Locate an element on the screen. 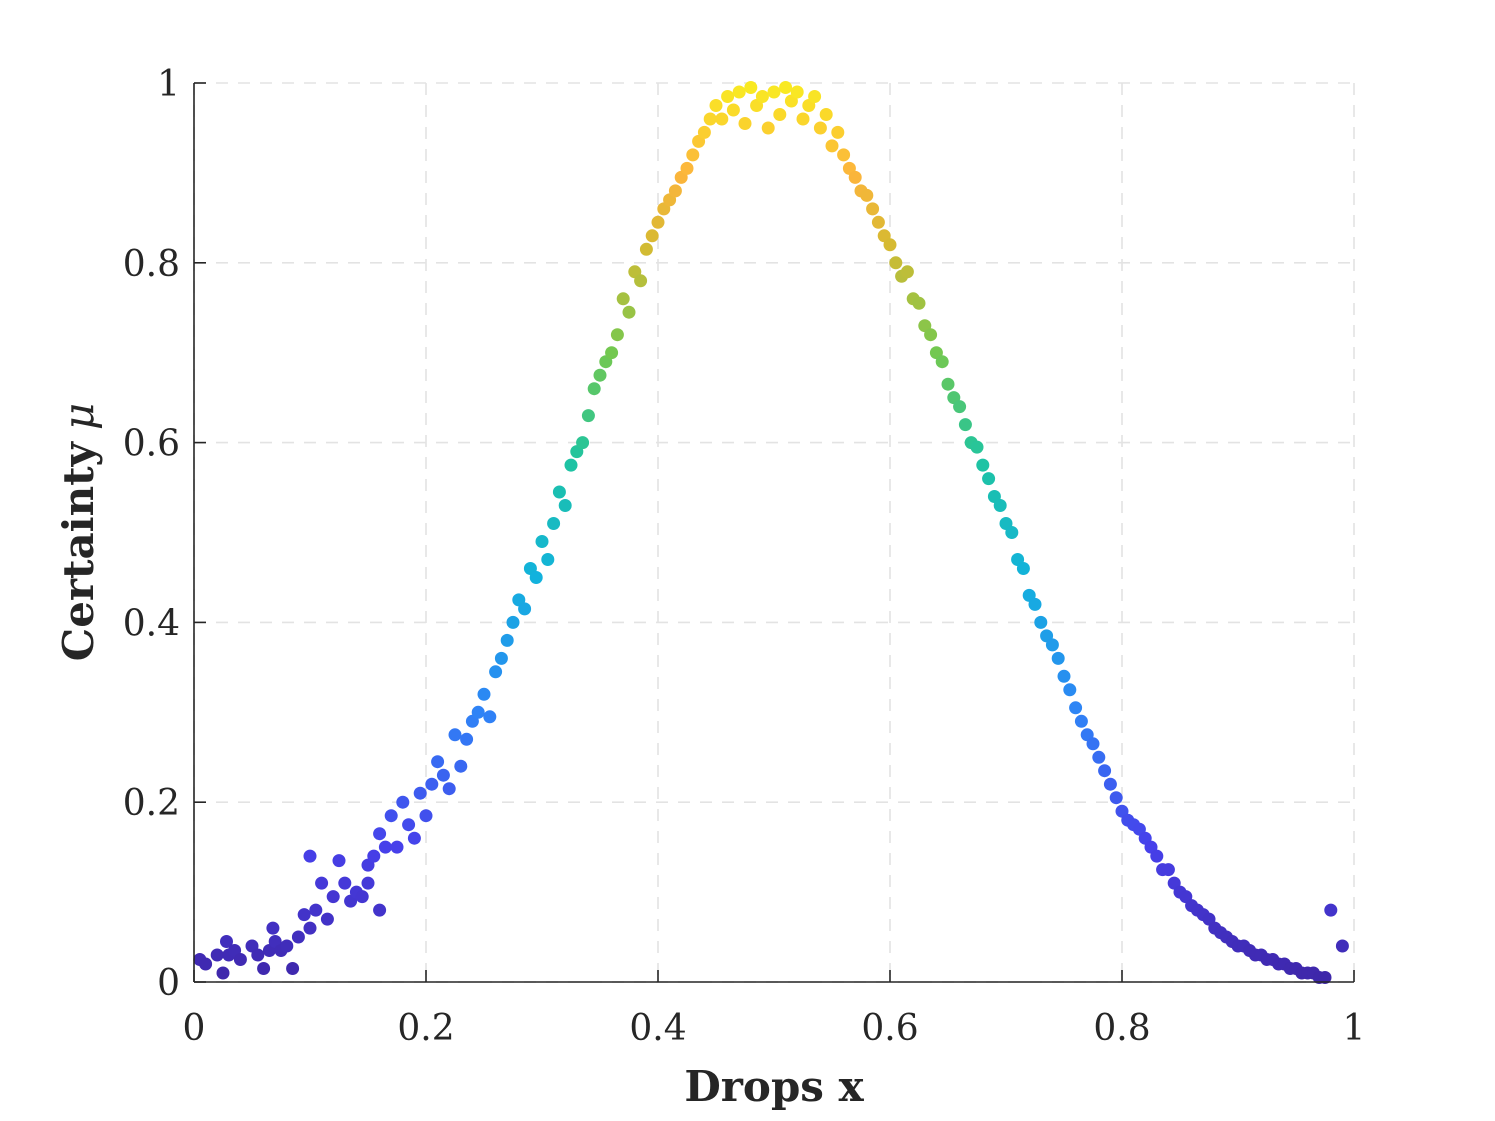 The width and height of the screenshot is (1495, 1121). x-tick-label: 1 is located at coordinates (1354, 1028).